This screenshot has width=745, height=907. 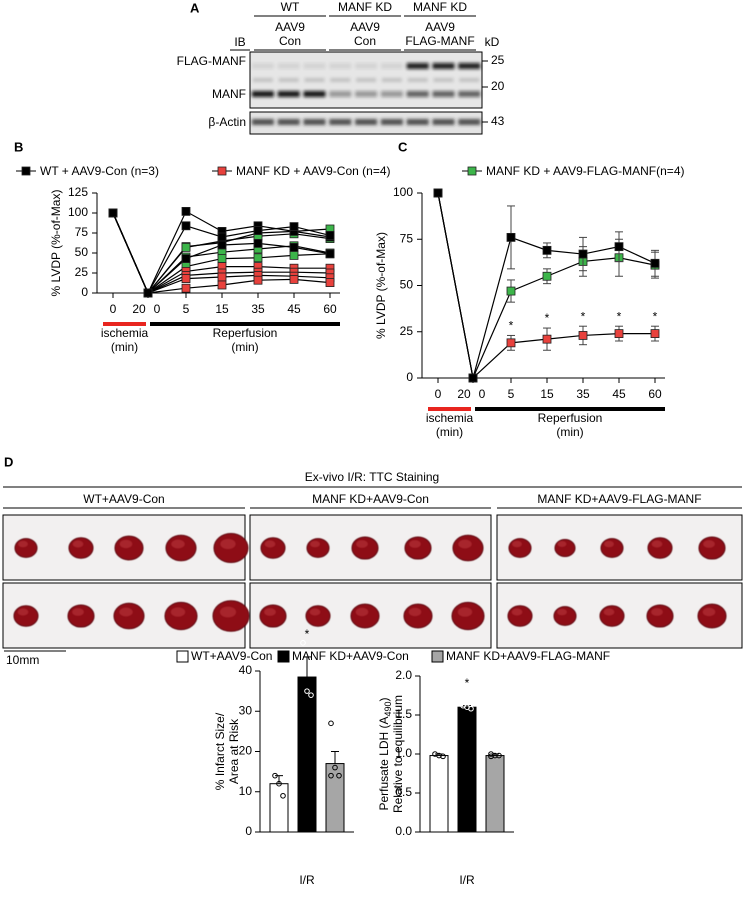 I want to click on legend-marker, so click(x=472, y=171).